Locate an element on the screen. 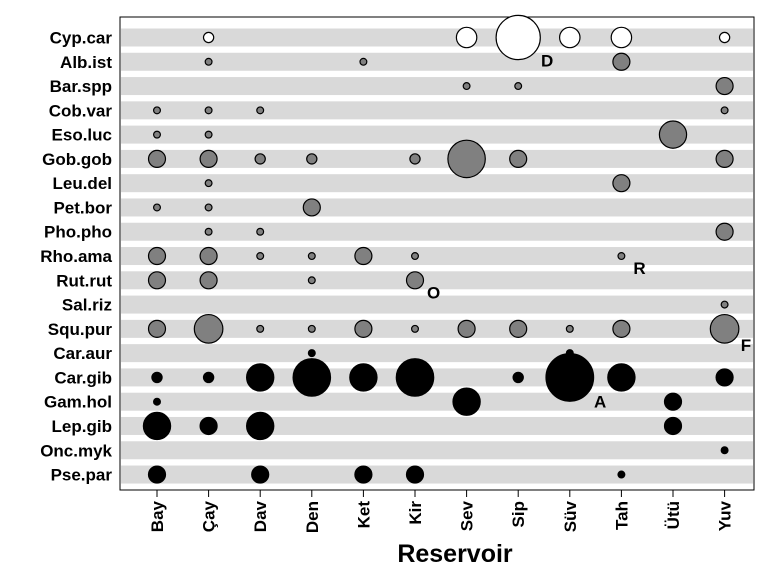 This screenshot has height=570, width=766. y-tick-onc-myk: Onc.myk is located at coordinates (76, 450).